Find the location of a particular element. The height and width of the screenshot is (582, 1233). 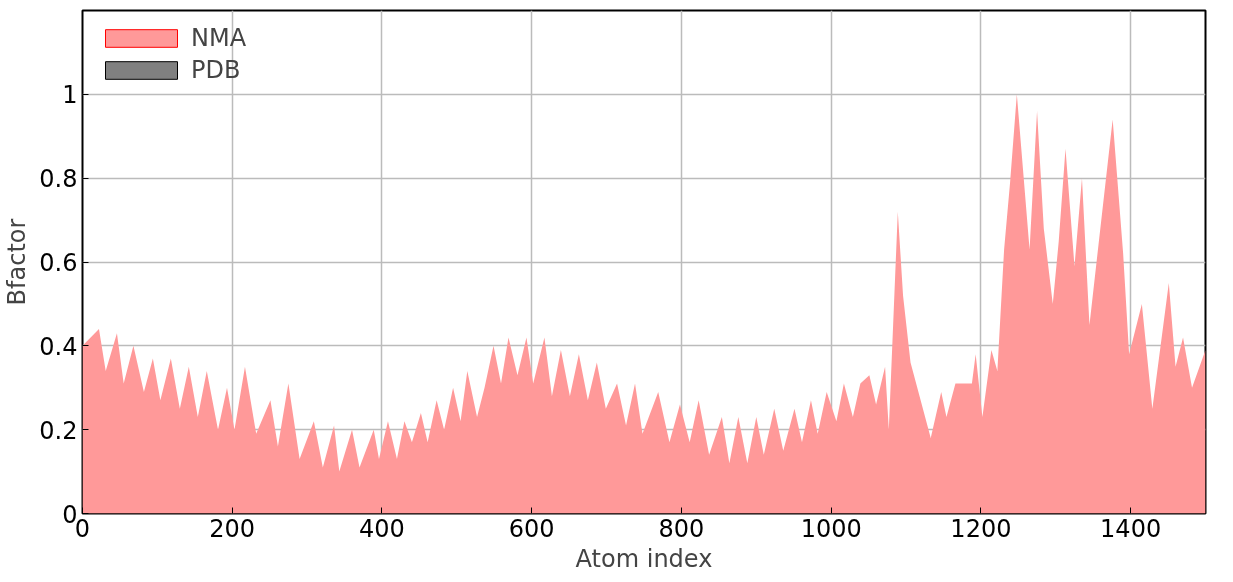

y-tick-label: 0.4 is located at coordinates (58, 346).